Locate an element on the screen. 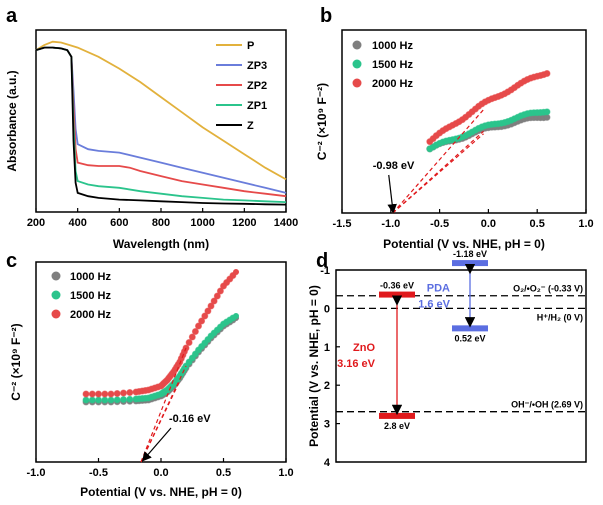 The width and height of the screenshot is (603, 505). panel-c-letter: c is located at coordinates (11, 261).